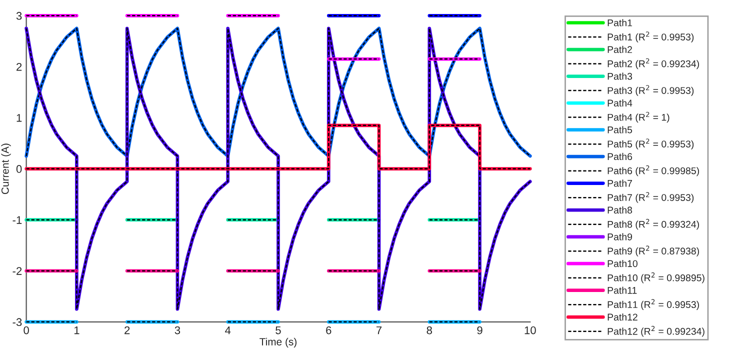 The image size is (752, 348). What do you see at coordinates (17, 220) in the screenshot?
I see `y-tick-label: -1` at bounding box center [17, 220].